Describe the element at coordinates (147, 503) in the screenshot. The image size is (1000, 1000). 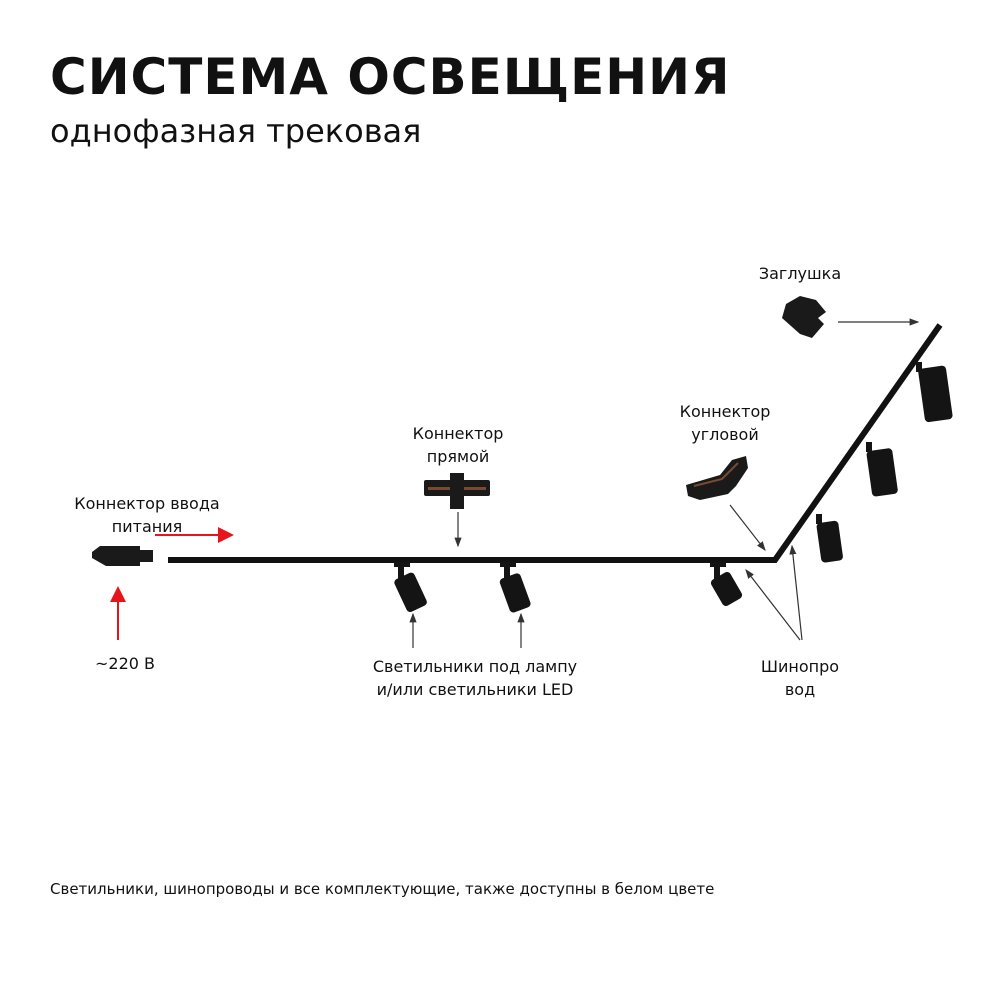
I see `label-line: Коннектор ввода` at that location.